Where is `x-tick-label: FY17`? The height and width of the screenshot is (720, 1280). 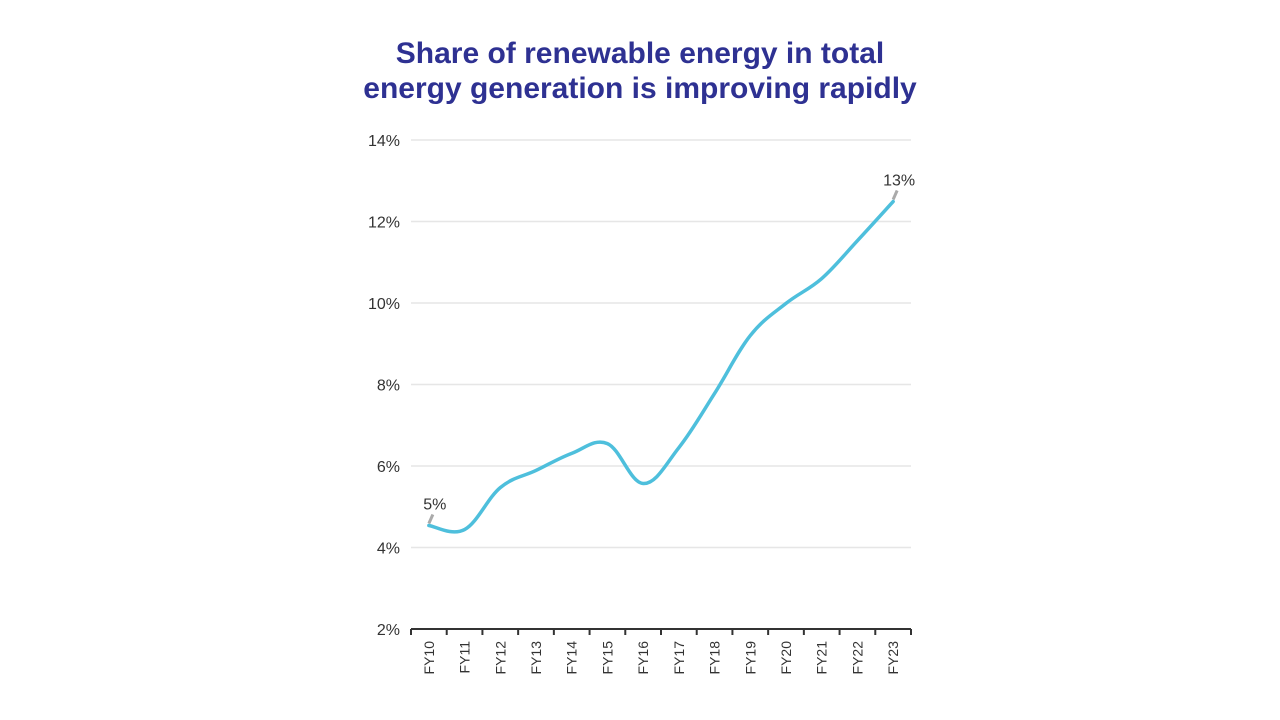 x-tick-label: FY17 is located at coordinates (679, 658).